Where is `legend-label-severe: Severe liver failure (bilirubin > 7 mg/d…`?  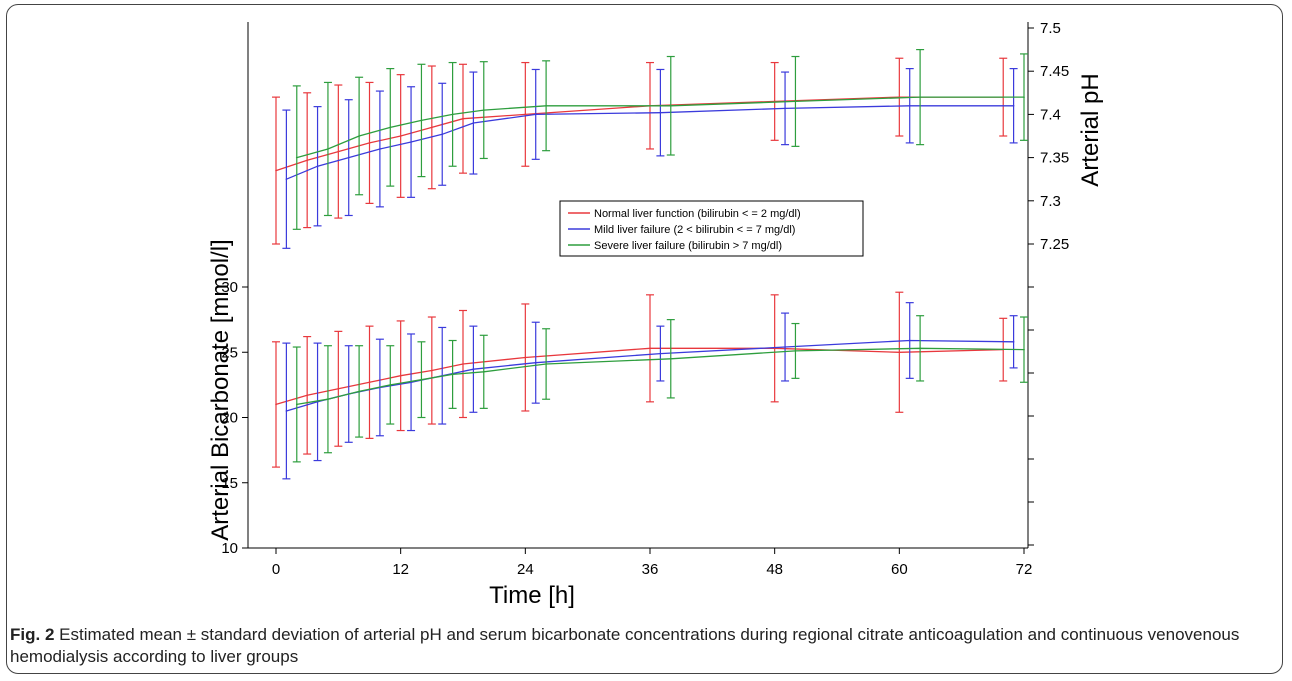
legend-label-severe: Severe liver failure (bilirubin > 7 mg/d… is located at coordinates (688, 246).